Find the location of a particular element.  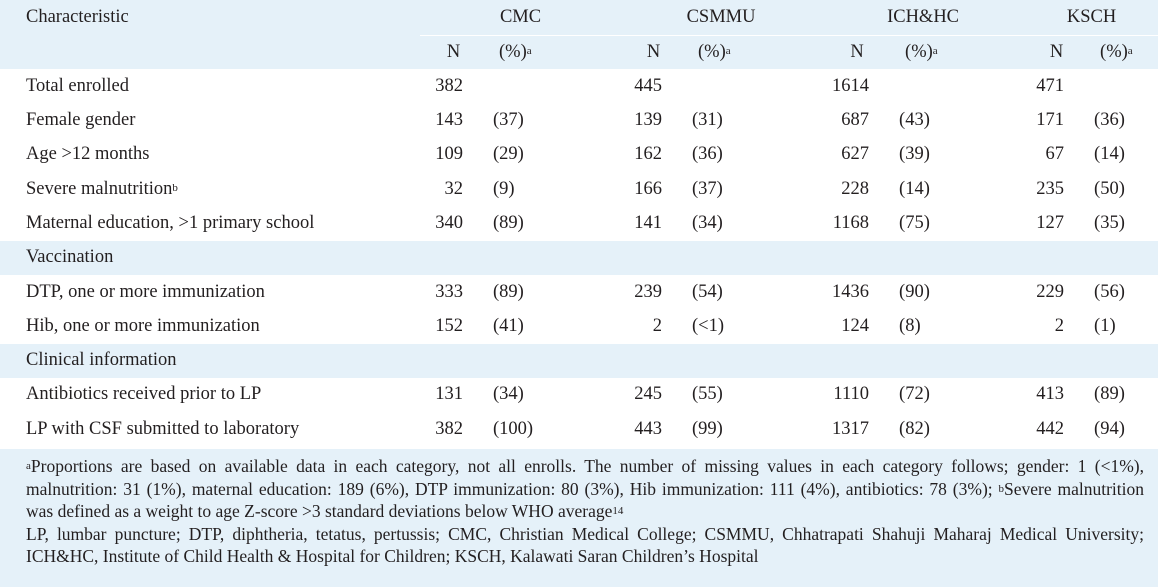

cell-percent: (55) is located at coordinates (754, 395).